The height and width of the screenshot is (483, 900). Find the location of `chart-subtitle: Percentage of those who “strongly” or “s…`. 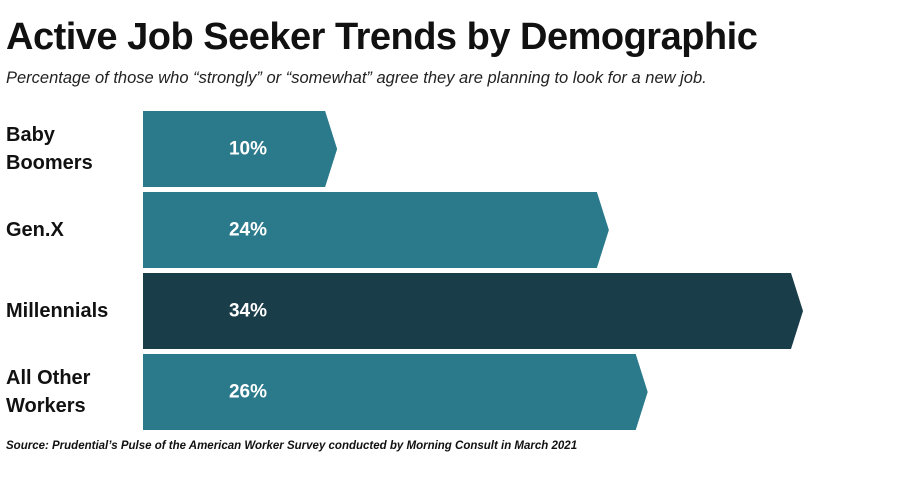

chart-subtitle: Percentage of those who “strongly” or “s… is located at coordinates (356, 78).